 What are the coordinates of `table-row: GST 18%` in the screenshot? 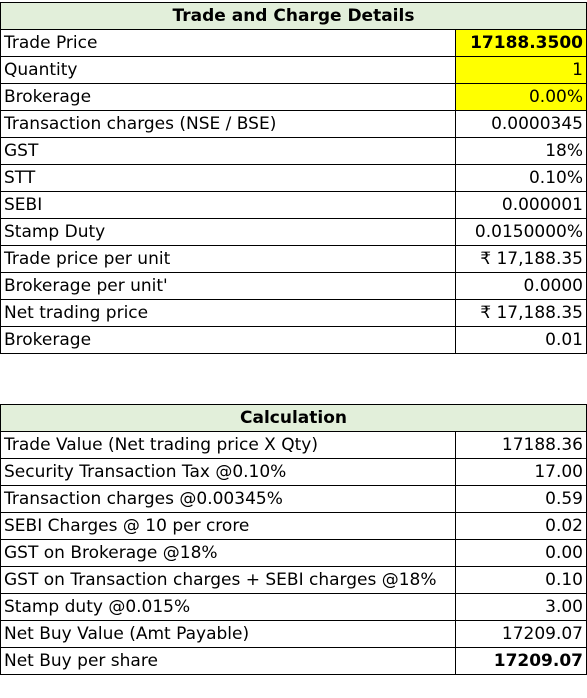 It's located at (293, 151).